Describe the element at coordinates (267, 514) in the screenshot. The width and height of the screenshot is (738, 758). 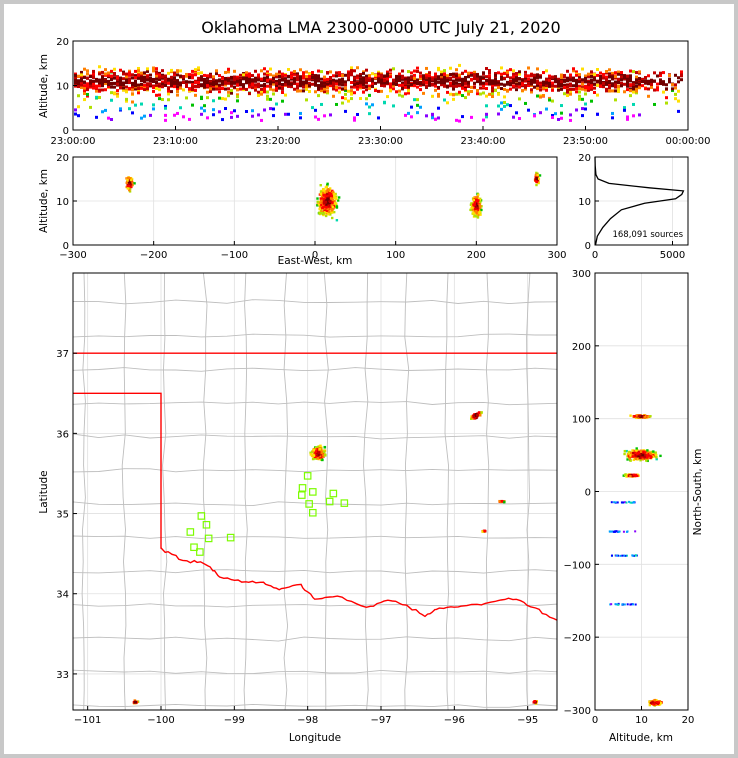
I see `lma-stations` at that location.